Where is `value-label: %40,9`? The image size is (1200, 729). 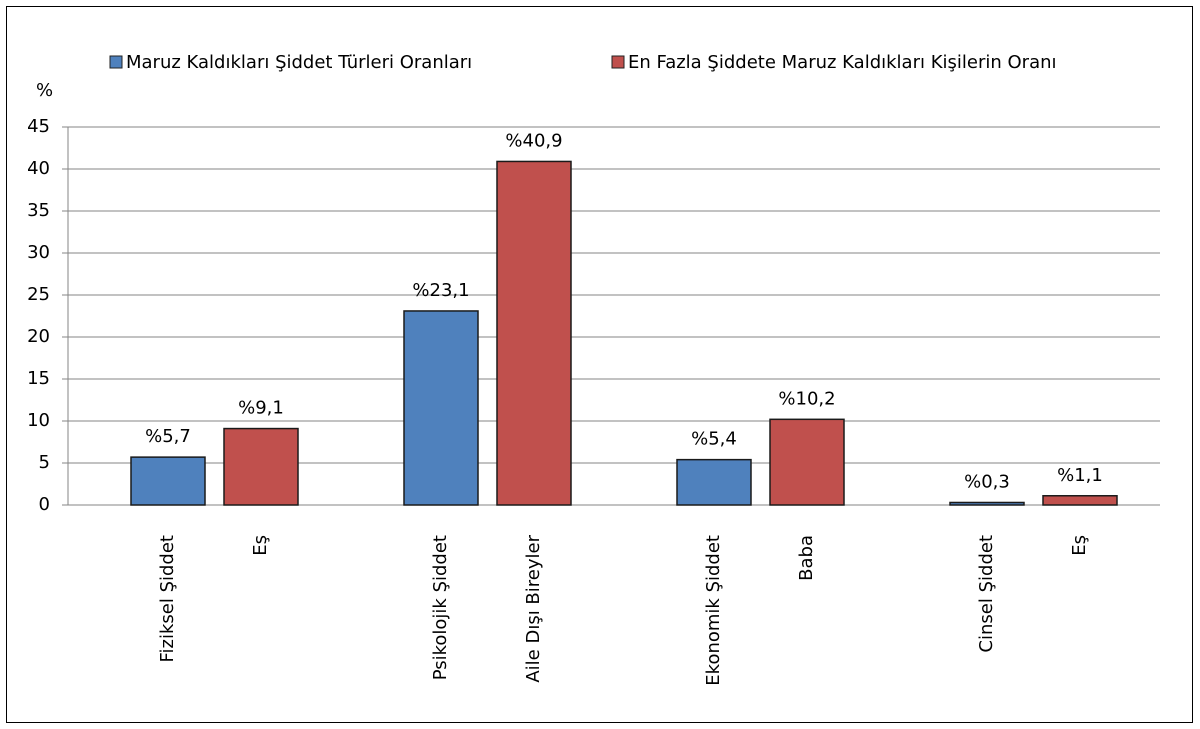 value-label: %40,9 is located at coordinates (533, 140).